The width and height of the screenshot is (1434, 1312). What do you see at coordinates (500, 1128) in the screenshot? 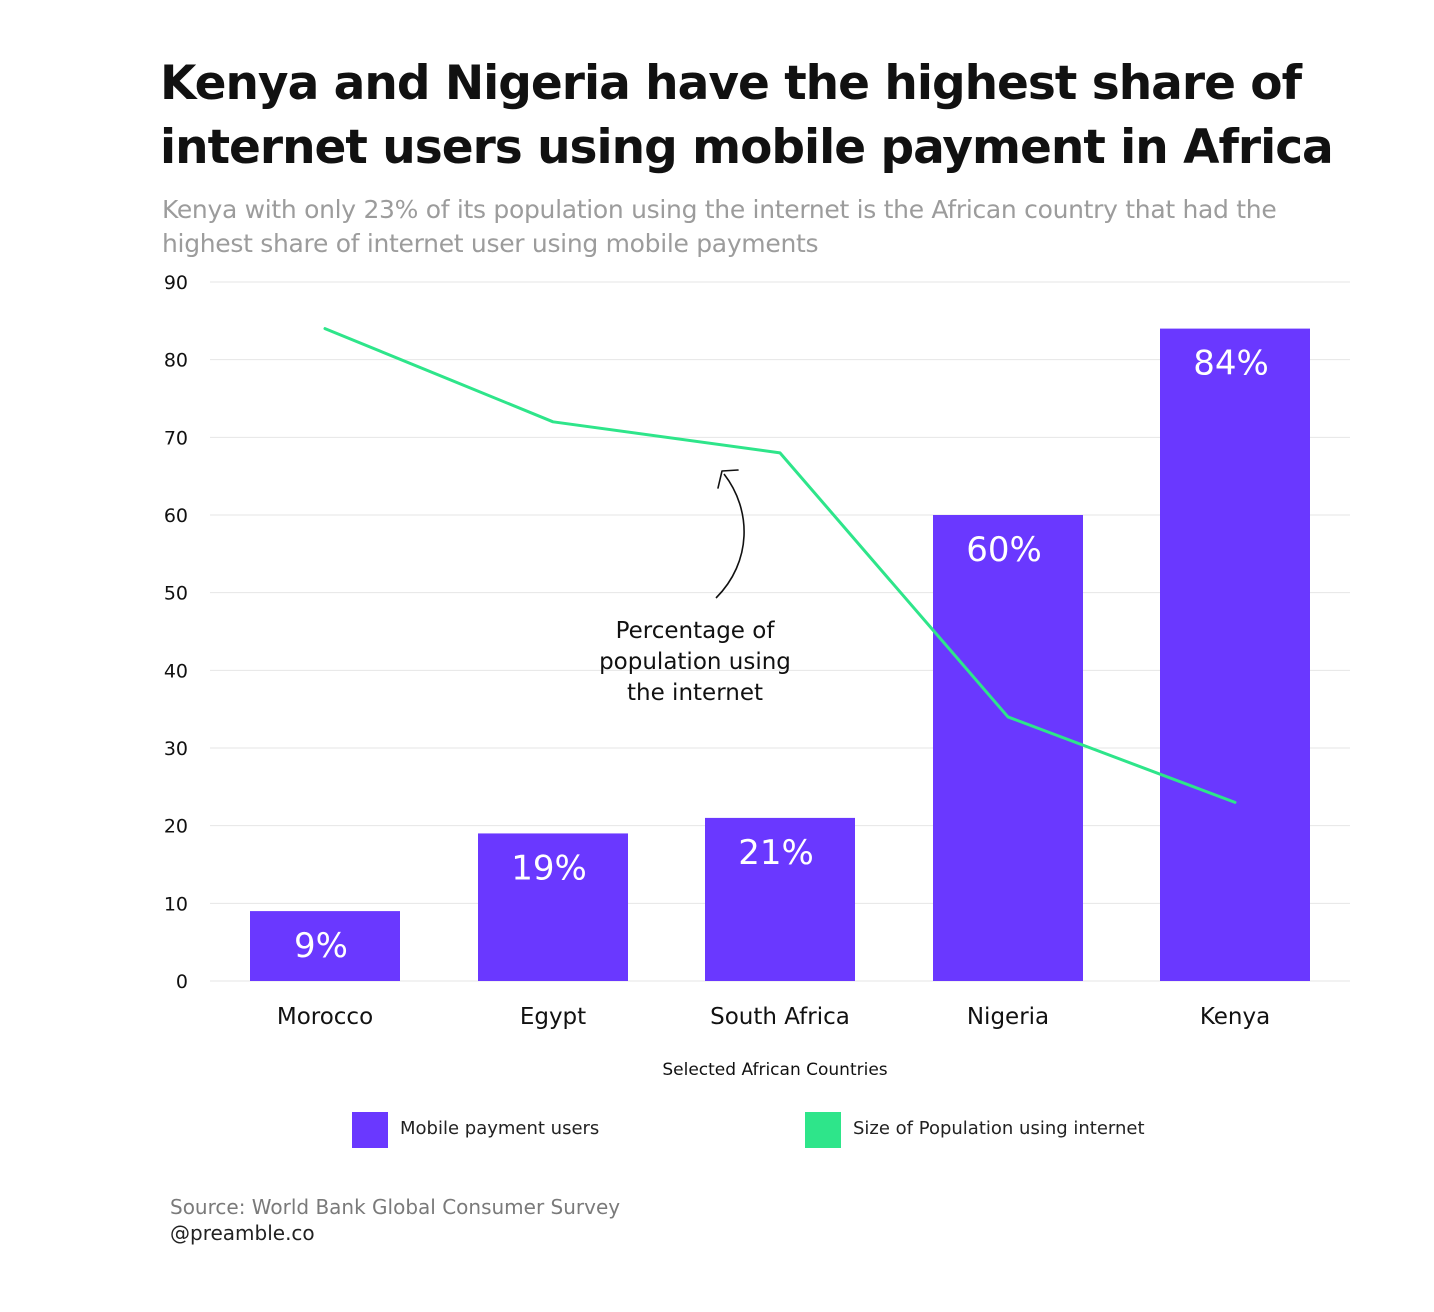
I see `legend-label-bar: Mobile payment users` at bounding box center [500, 1128].